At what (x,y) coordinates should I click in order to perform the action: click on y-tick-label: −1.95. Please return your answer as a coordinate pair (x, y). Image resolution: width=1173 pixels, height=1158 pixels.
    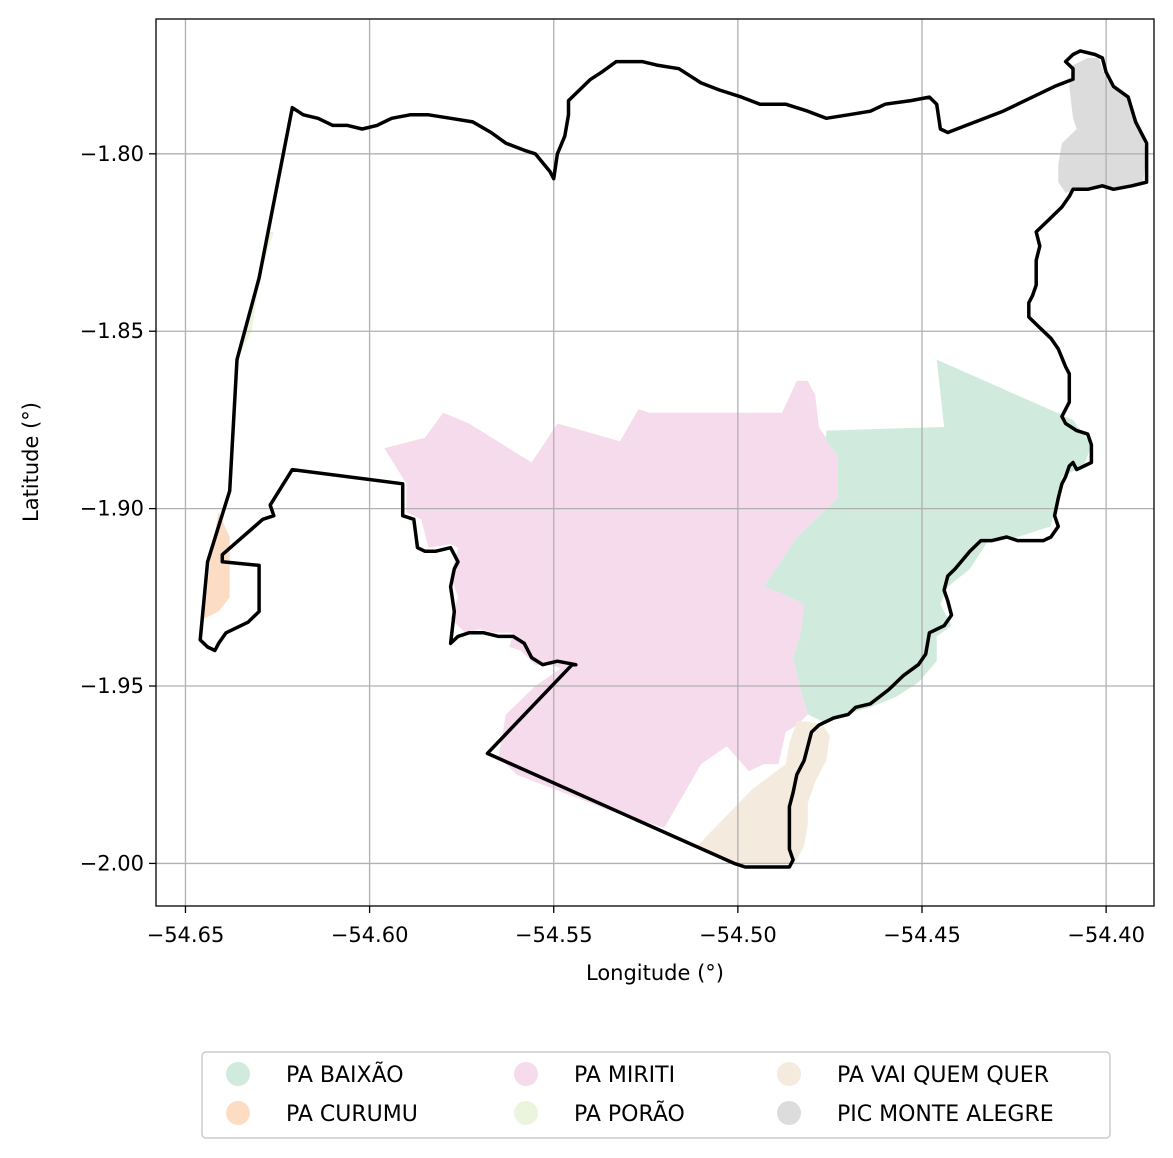
    Looking at the image, I should click on (112, 686).